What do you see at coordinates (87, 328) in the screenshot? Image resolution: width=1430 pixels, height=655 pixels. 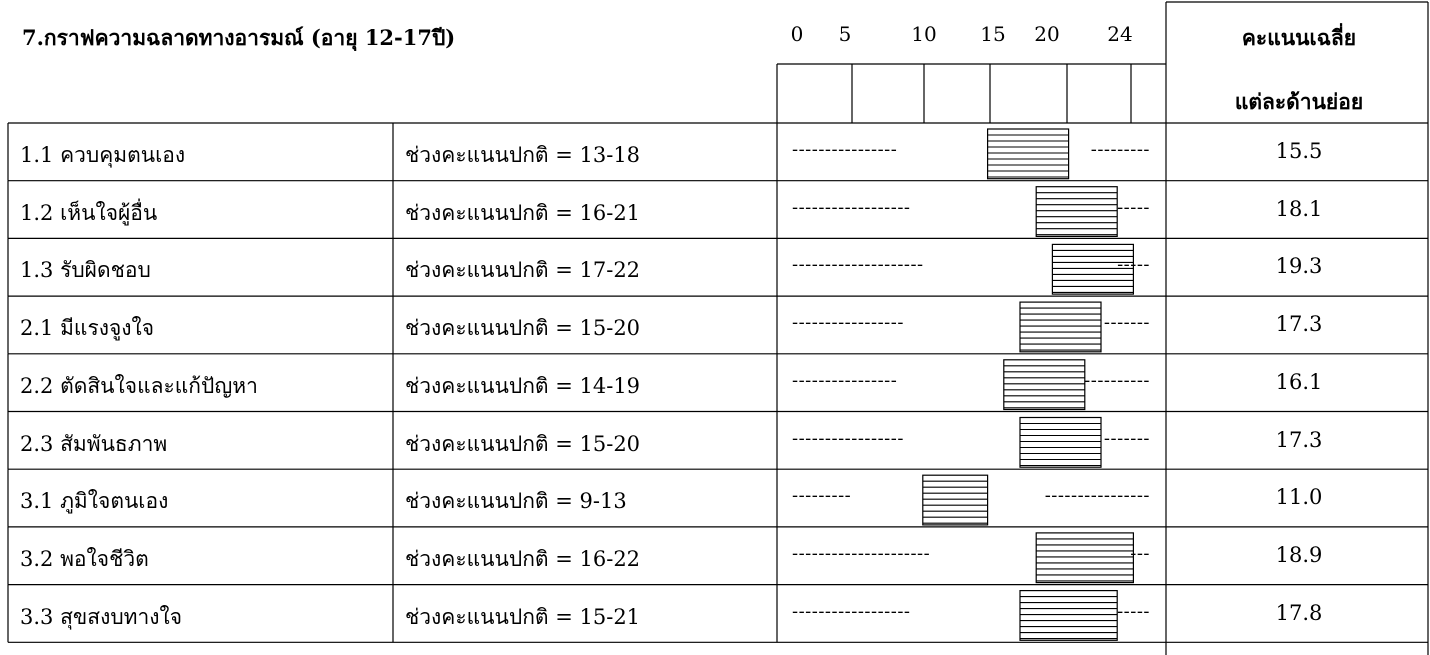 I see `row-item-label: 2.1 มีแรงจูงใจ` at bounding box center [87, 328].